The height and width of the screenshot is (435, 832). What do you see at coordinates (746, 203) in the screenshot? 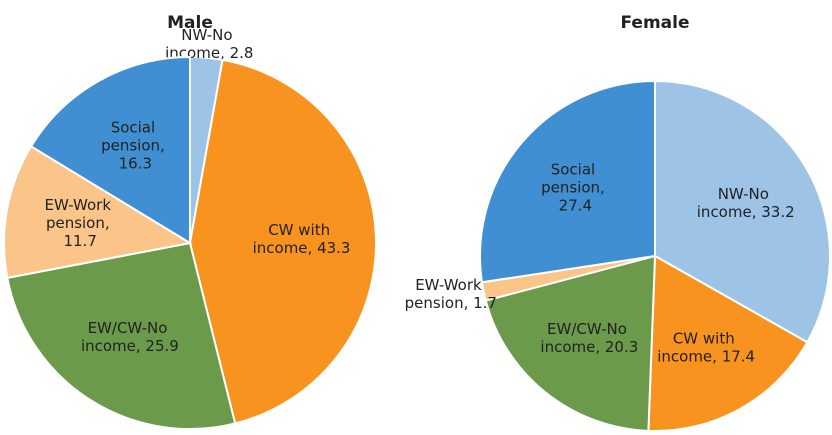
I see `data-label: NW-No income, 33.2` at bounding box center [746, 203].